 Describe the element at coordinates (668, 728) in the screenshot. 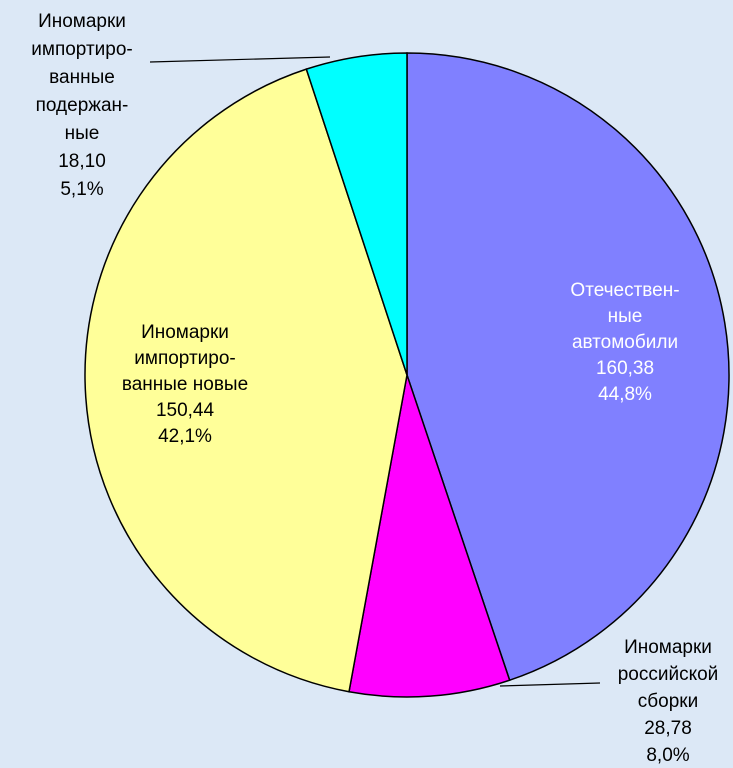

I see `value-label: 28,78` at that location.